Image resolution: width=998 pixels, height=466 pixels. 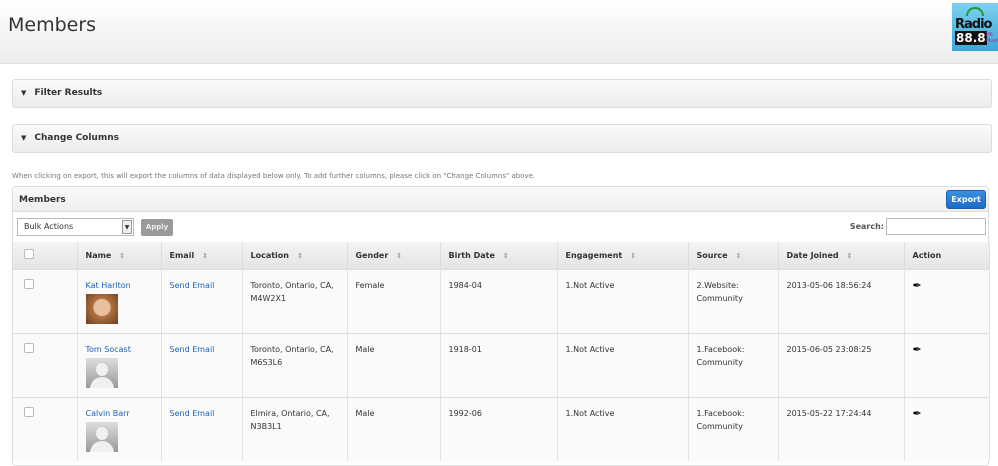 I want to click on search-input, so click(x=936, y=226).